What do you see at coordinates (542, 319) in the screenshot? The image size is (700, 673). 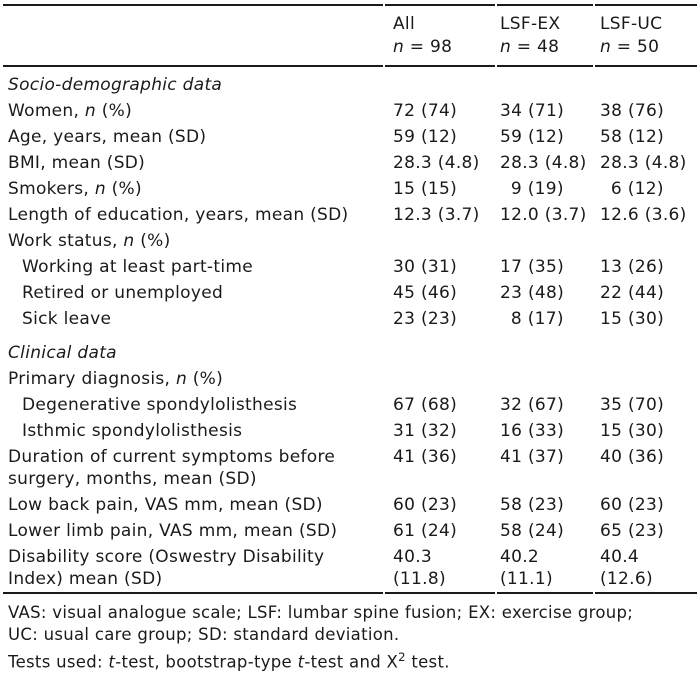 I see `value-cell: 8 (17)` at bounding box center [542, 319].